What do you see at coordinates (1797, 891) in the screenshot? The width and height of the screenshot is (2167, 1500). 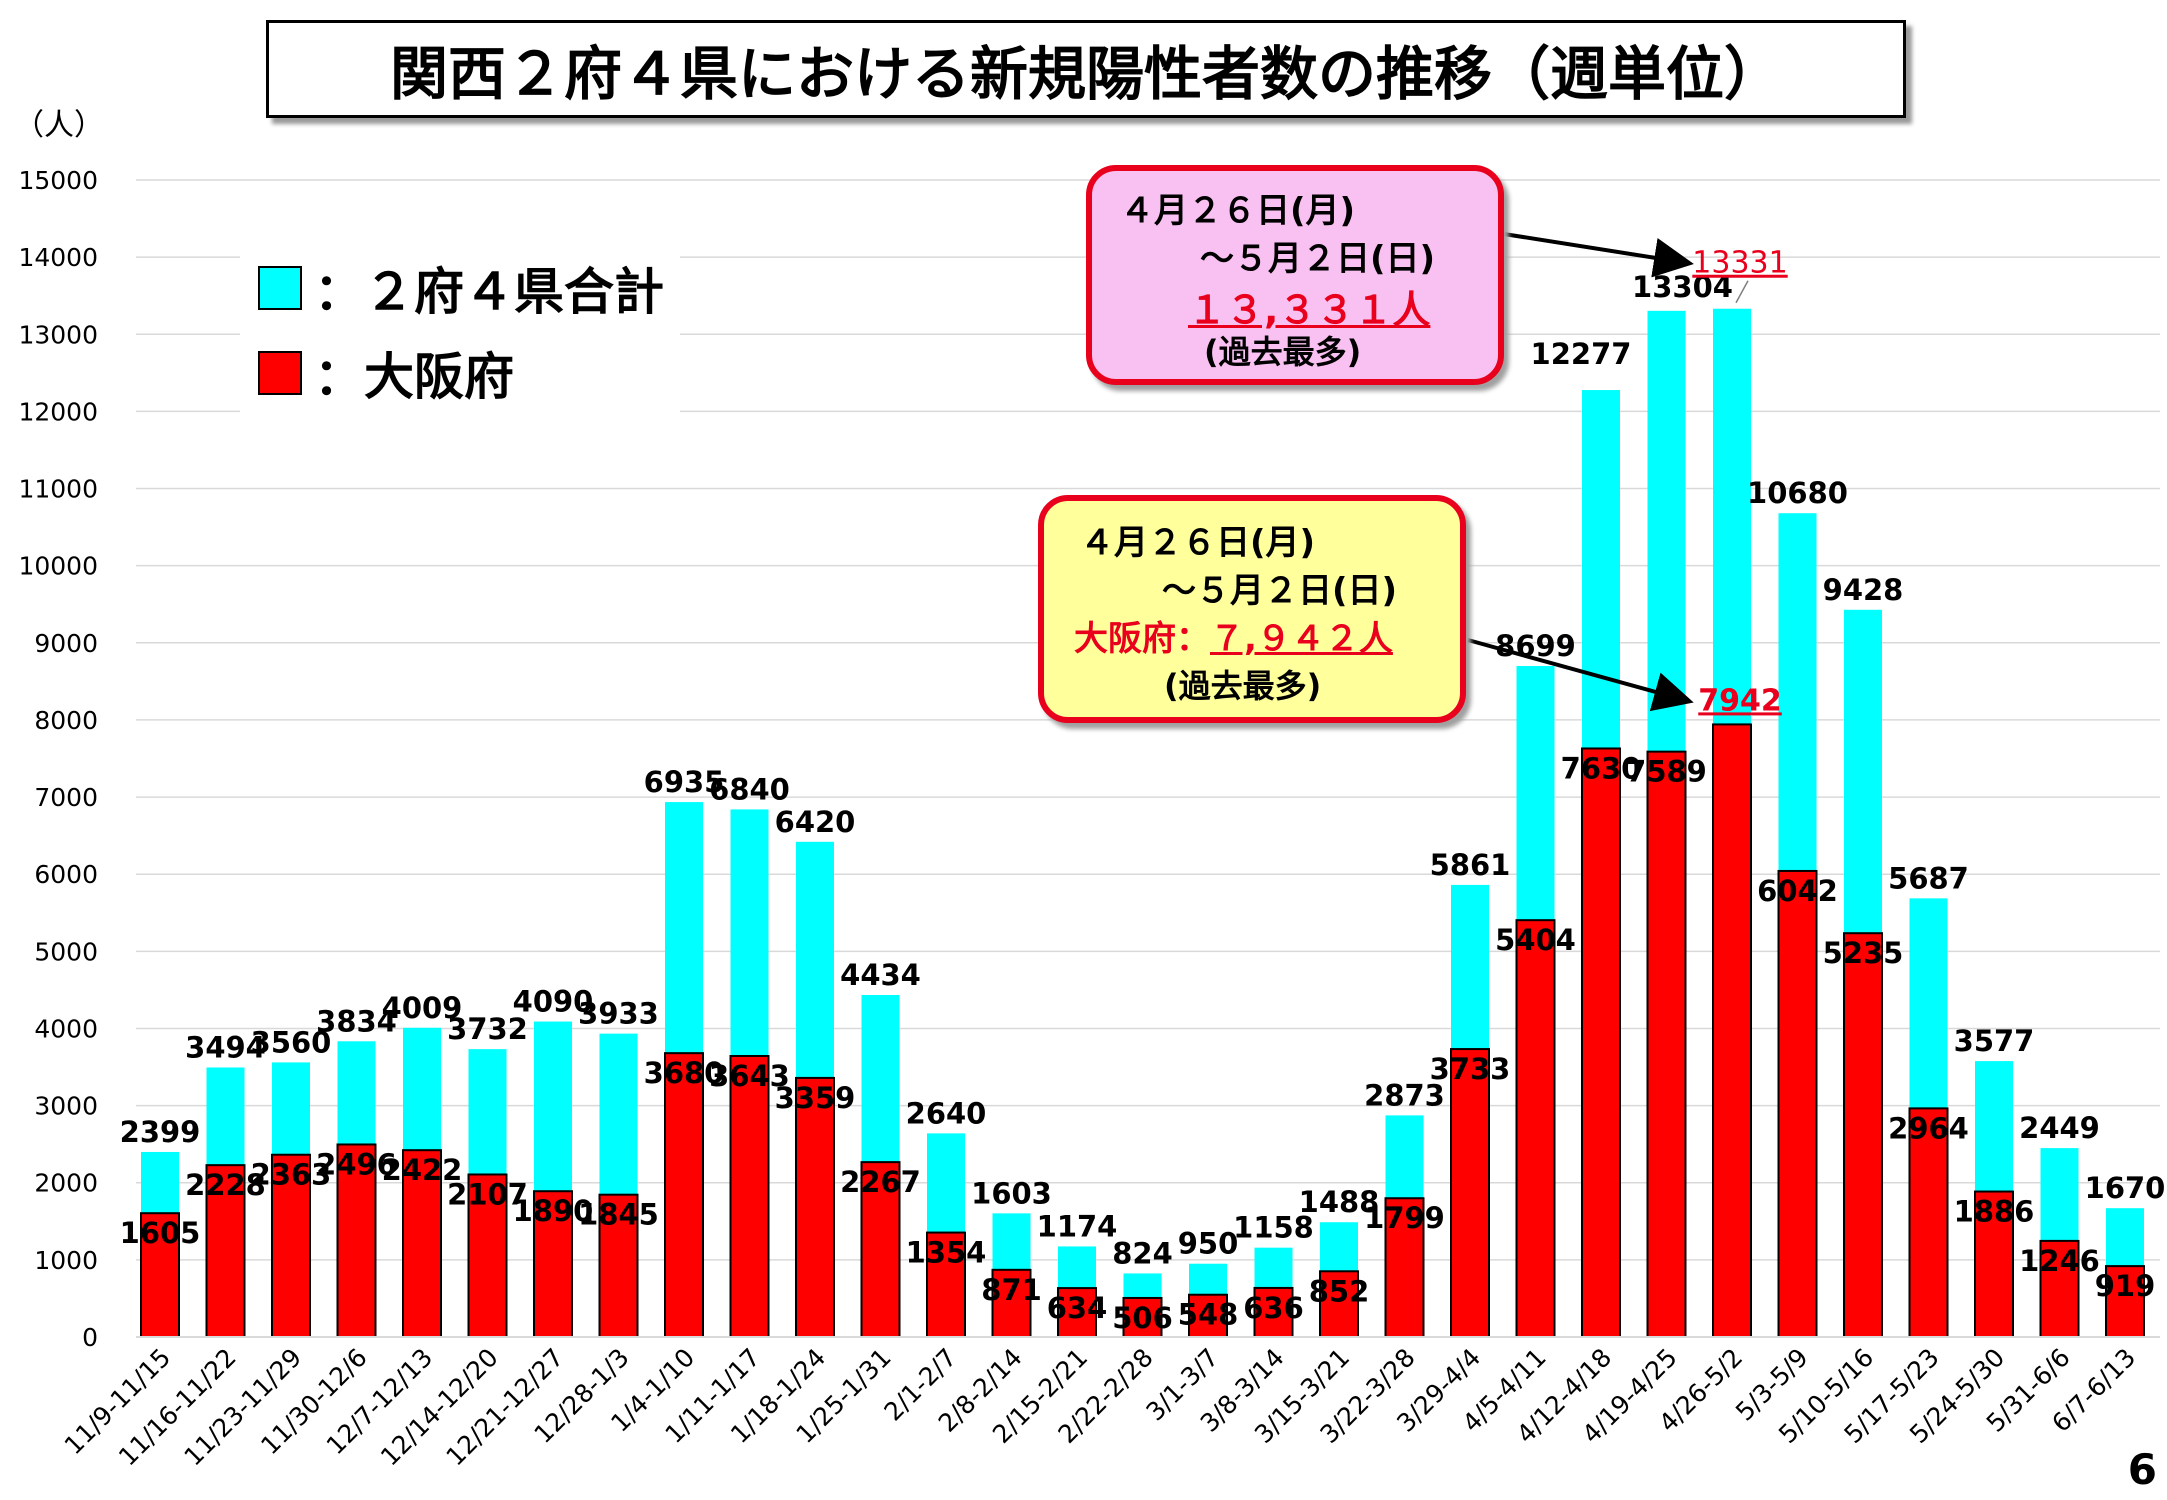 I see `label-osaka-25: 6042` at bounding box center [1797, 891].